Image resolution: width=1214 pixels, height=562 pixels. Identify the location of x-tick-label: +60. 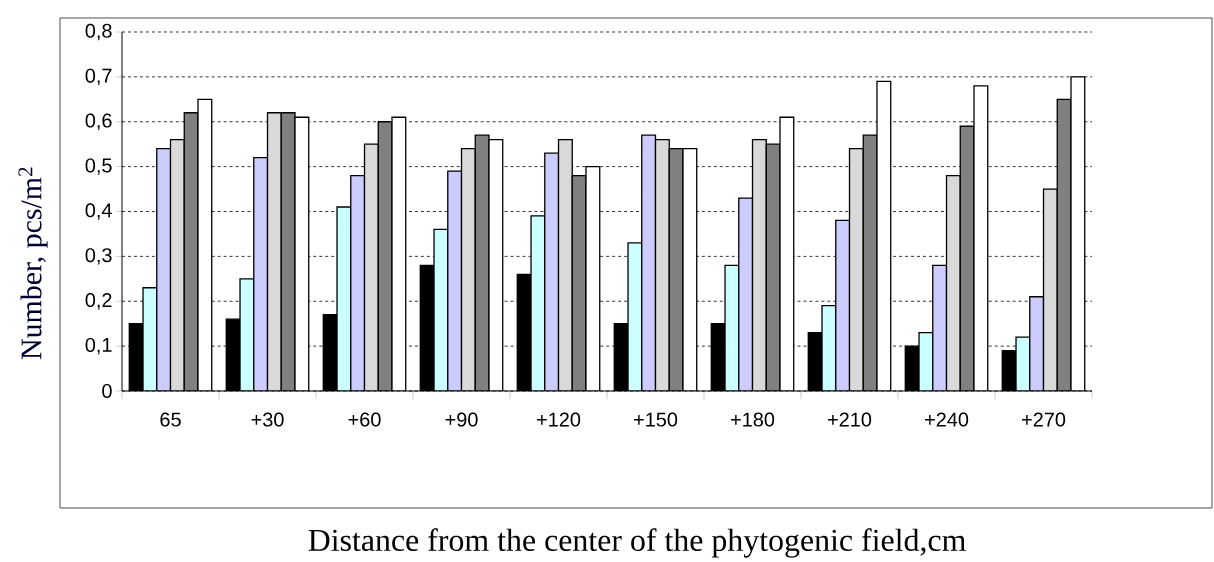
(364, 419).